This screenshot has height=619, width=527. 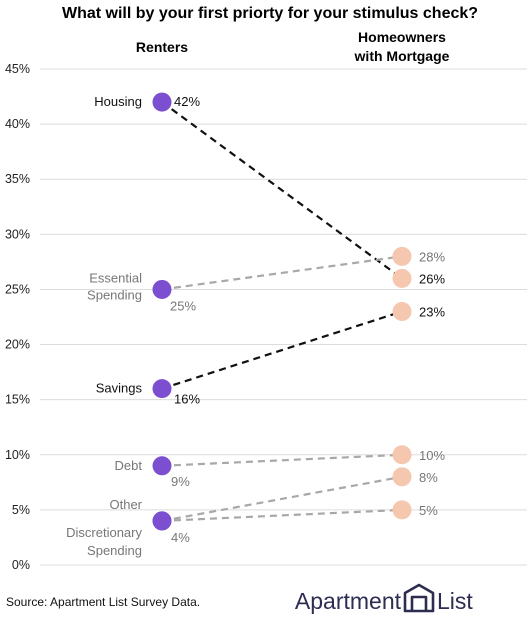 I want to click on brand-name-right: List, so click(x=455, y=601).